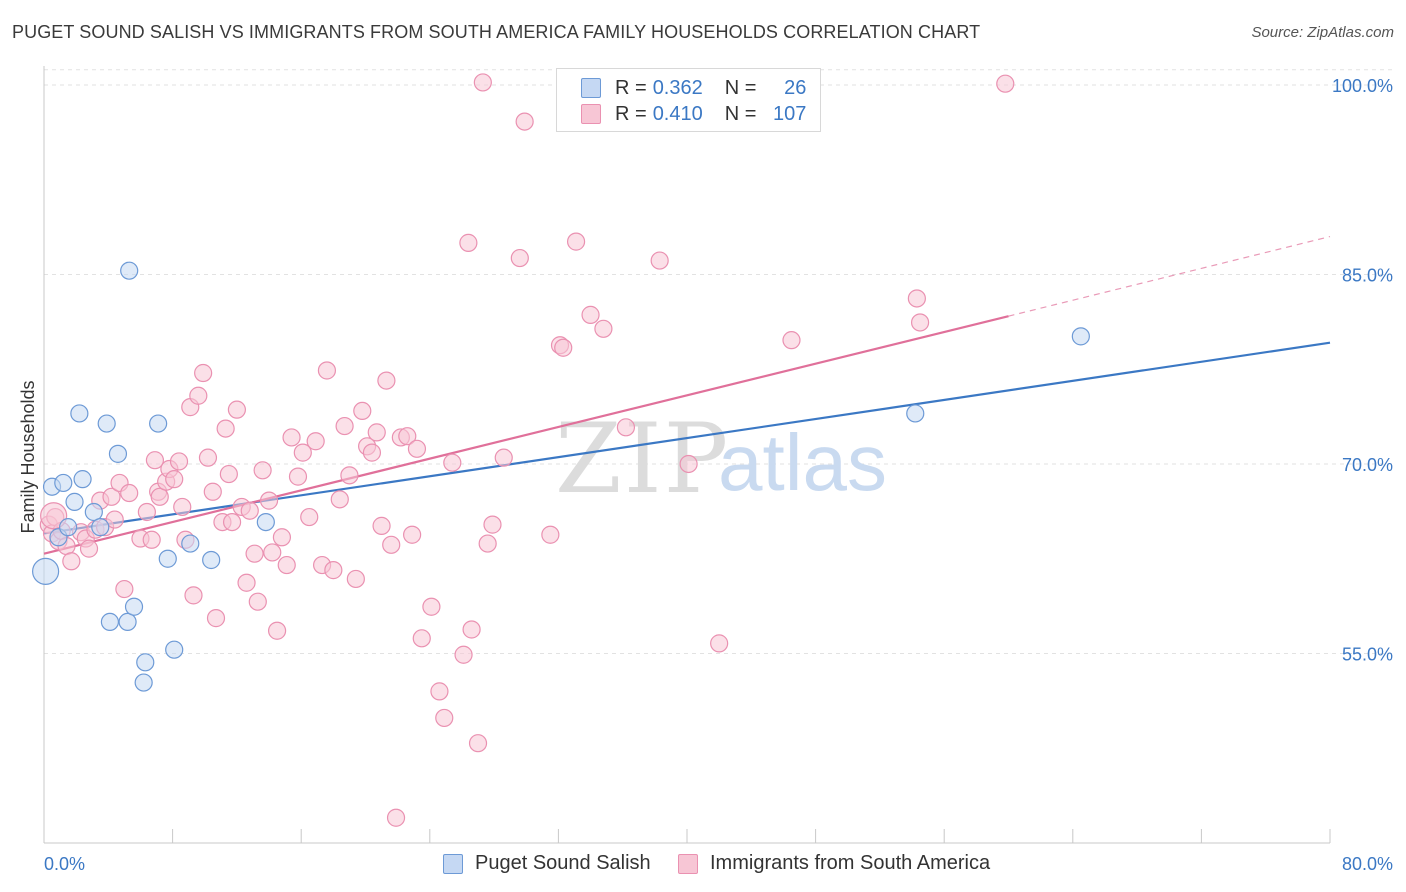 This screenshot has width=1406, height=892. I want to click on watermark-zip: ZIP, so click(642, 459).